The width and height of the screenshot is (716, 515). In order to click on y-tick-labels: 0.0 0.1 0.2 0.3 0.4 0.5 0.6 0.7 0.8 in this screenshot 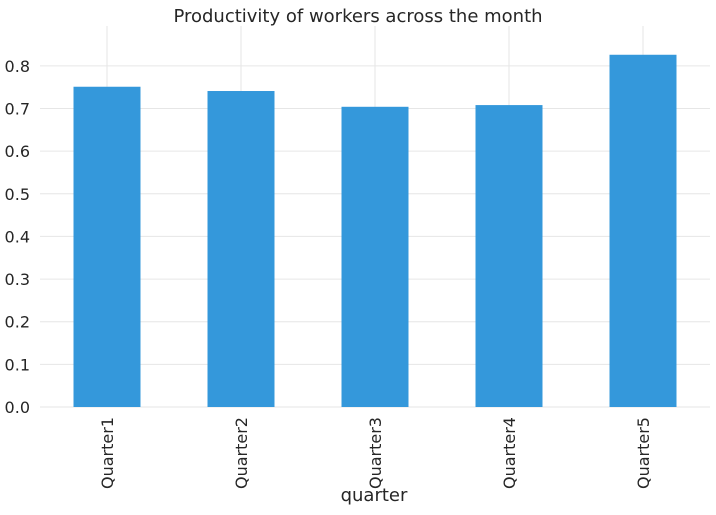, I will do `click(17, 237)`.